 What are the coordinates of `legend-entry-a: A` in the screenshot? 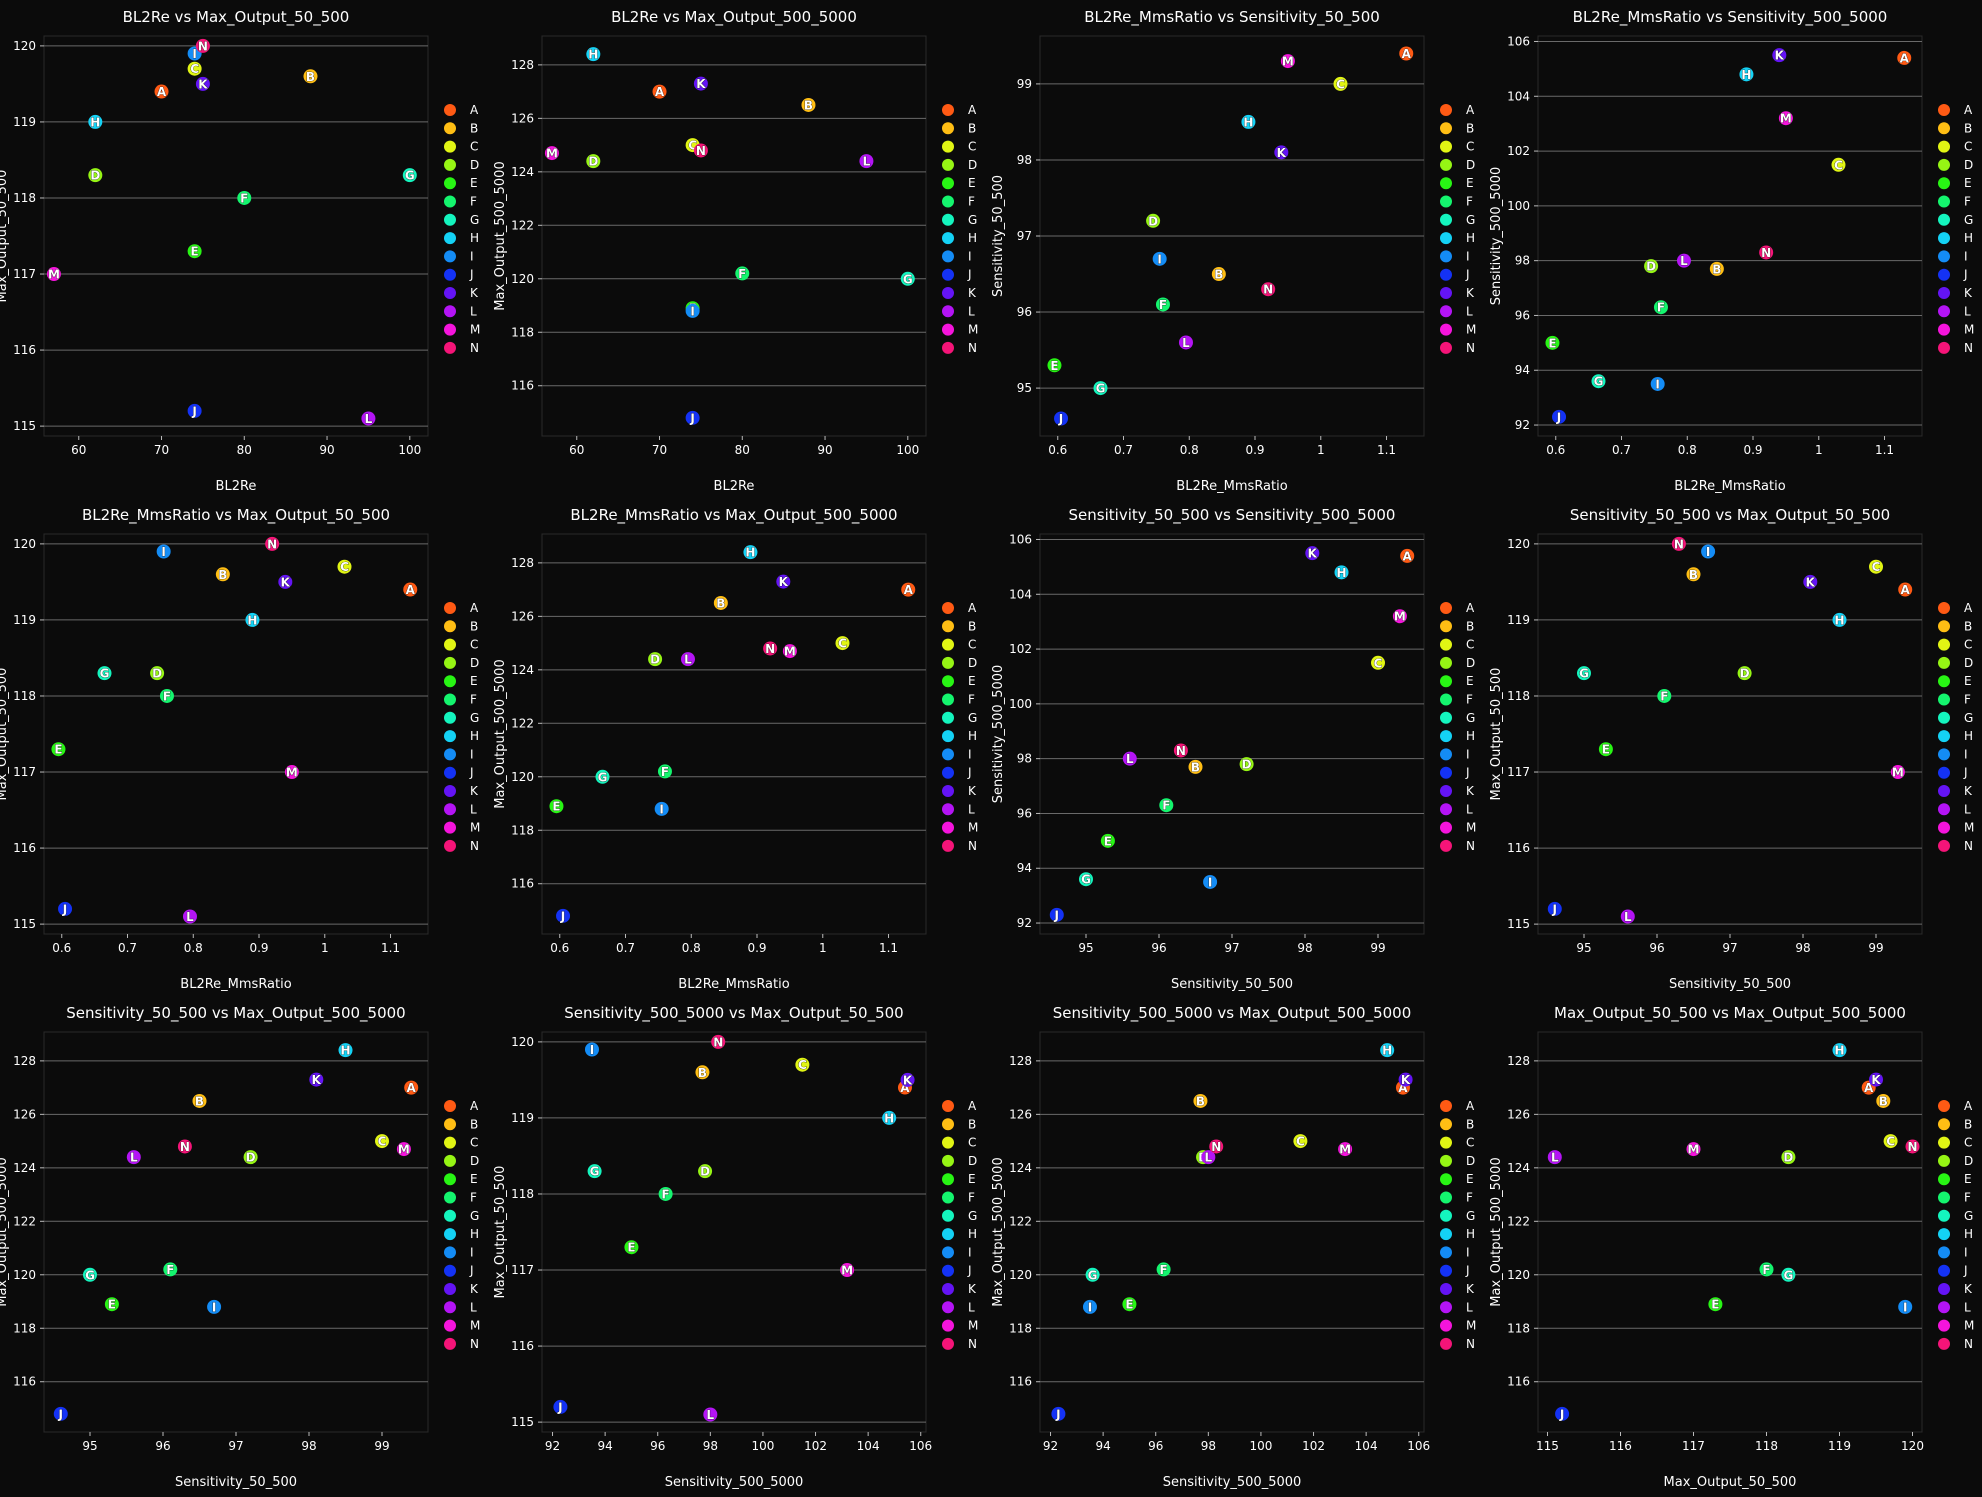 It's located at (1457, 110).